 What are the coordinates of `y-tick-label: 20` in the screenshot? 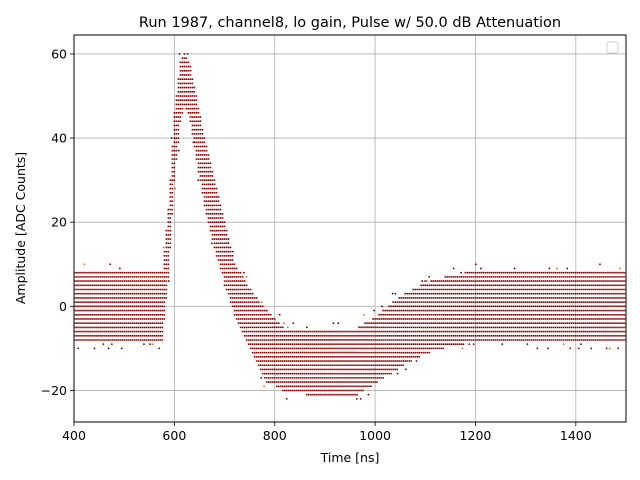 It's located at (59, 222).